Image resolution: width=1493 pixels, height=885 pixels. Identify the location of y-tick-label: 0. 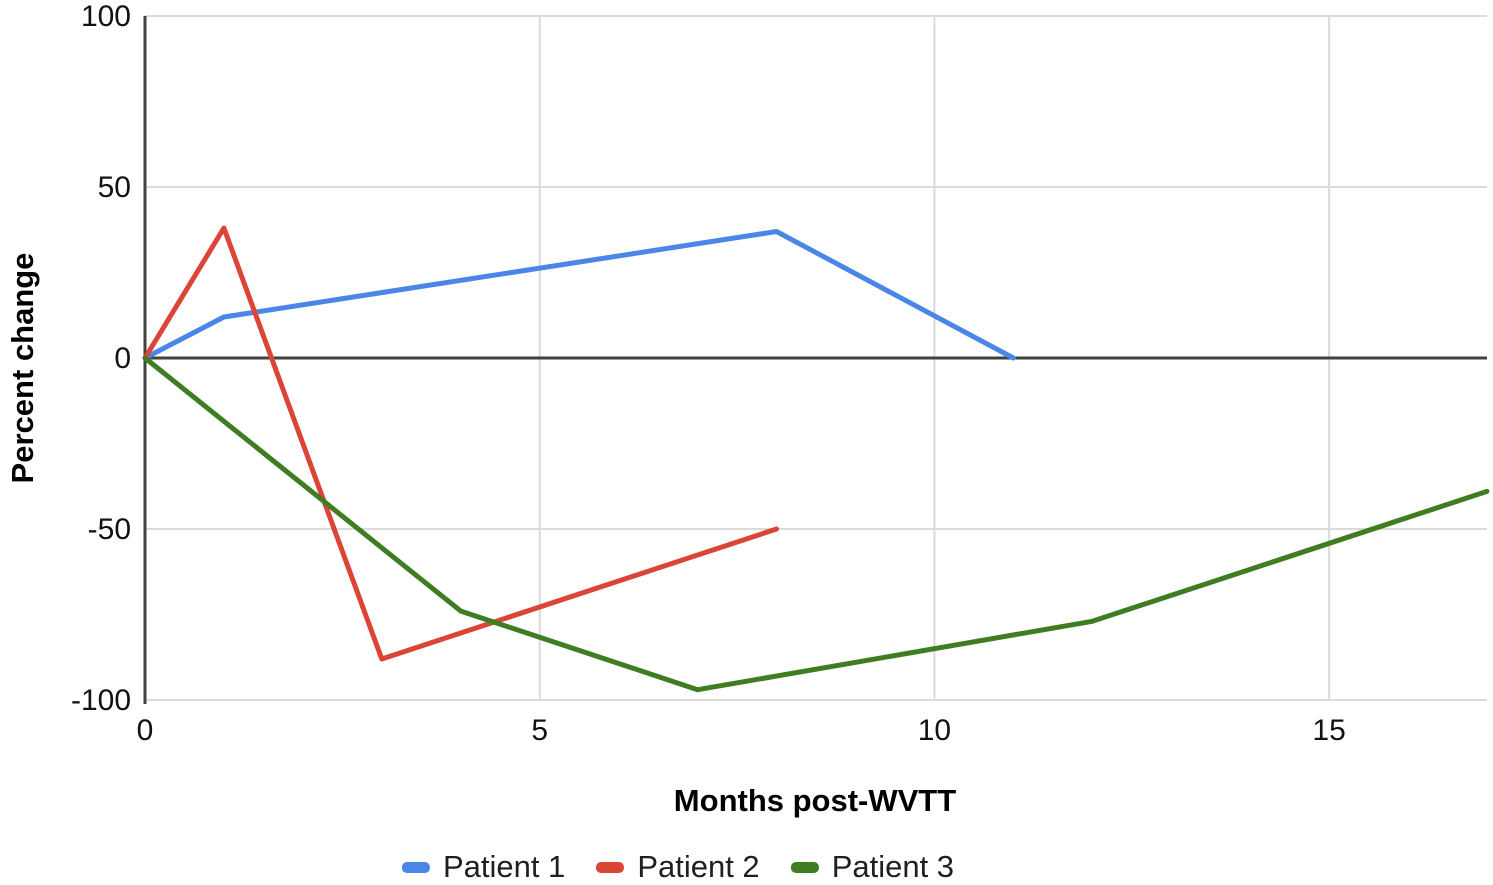
(122, 358).